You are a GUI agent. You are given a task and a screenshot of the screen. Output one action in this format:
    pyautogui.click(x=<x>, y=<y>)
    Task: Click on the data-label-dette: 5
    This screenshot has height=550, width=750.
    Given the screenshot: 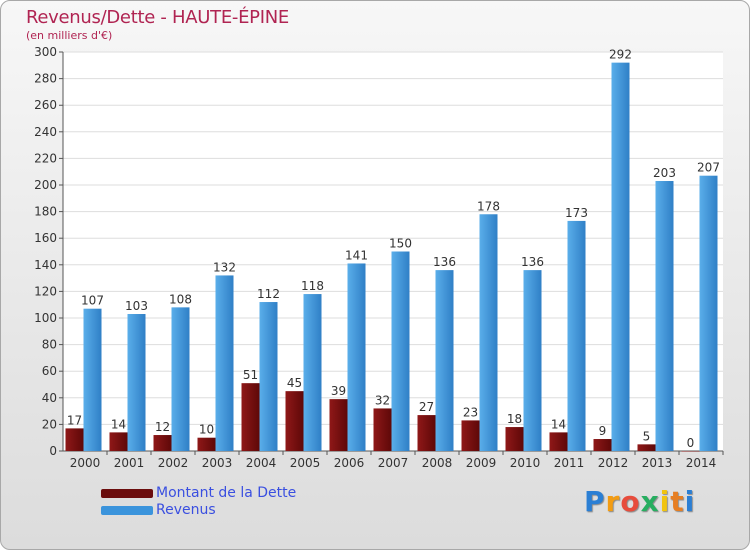 What is the action you would take?
    pyautogui.click(x=647, y=436)
    